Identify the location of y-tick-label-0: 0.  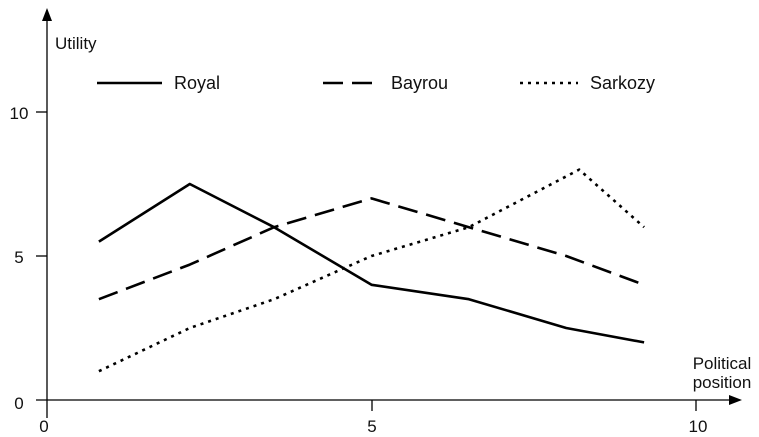
(18, 403).